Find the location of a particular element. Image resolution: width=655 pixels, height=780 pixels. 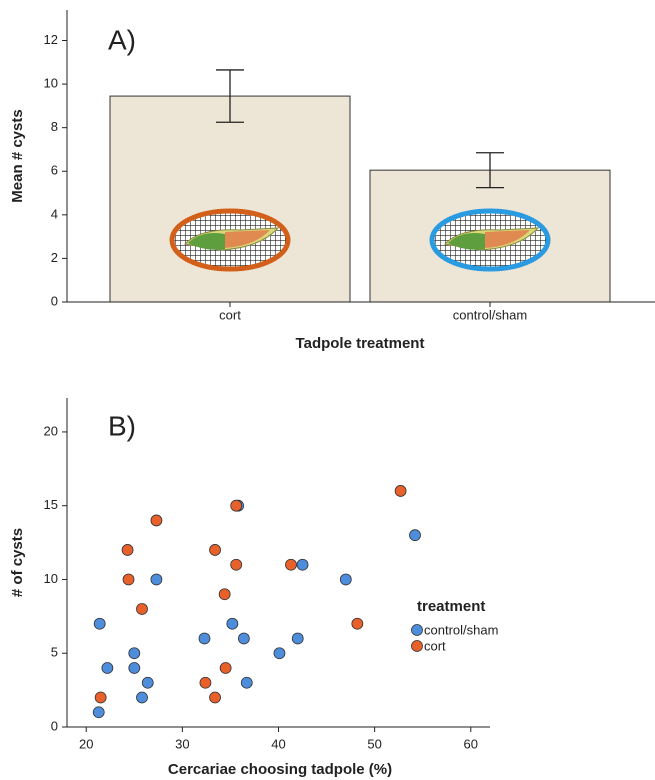

y-tick-label: 6 is located at coordinates (54, 170).